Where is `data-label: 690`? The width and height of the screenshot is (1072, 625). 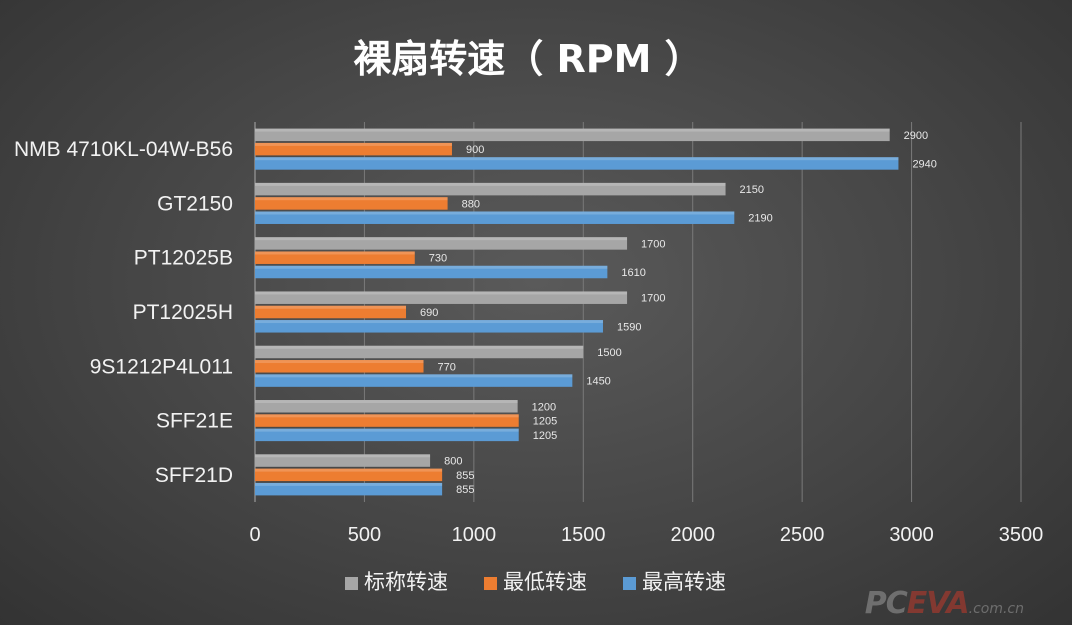
data-label: 690 is located at coordinates (429, 313).